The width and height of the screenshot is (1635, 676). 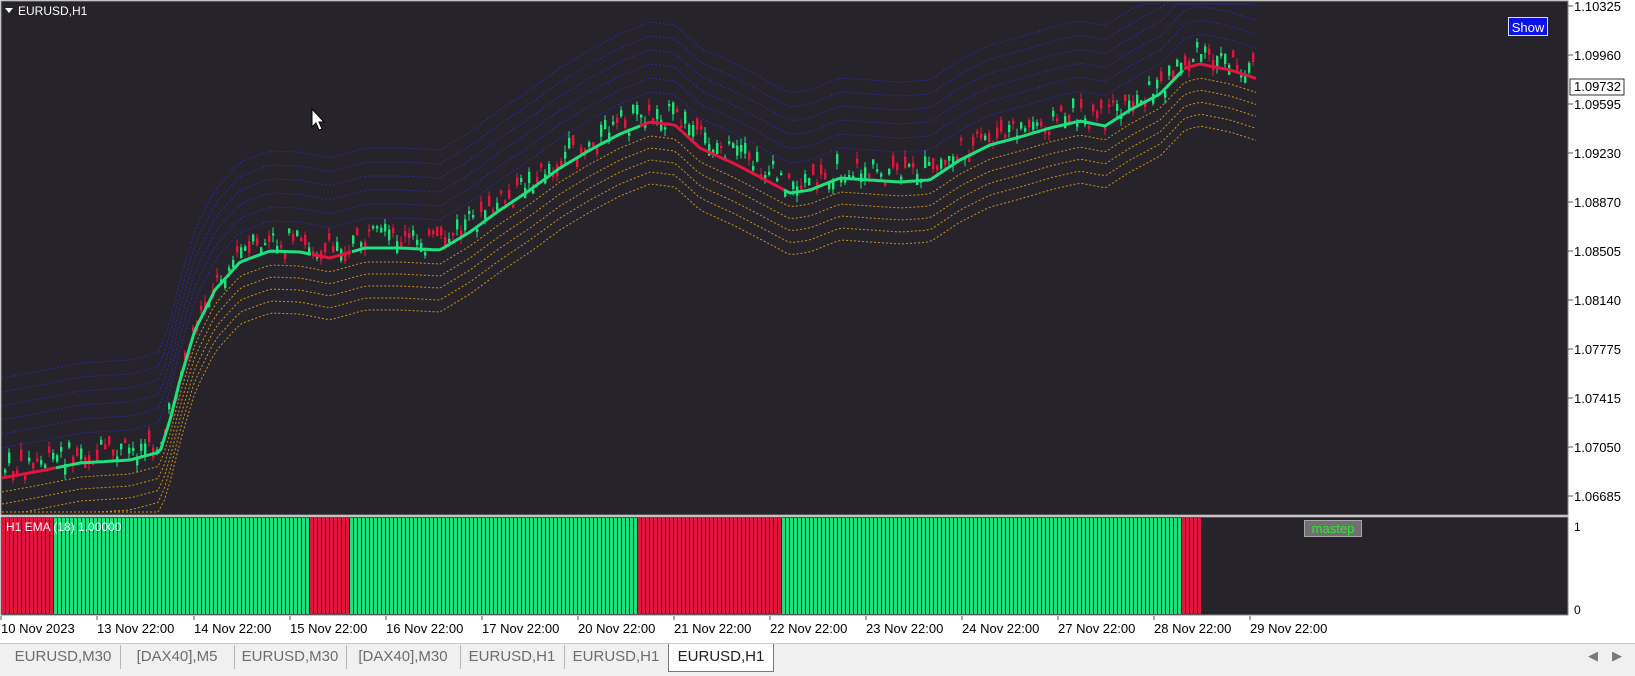 I want to click on chart-title: EURUSD,H1, so click(x=46, y=11).